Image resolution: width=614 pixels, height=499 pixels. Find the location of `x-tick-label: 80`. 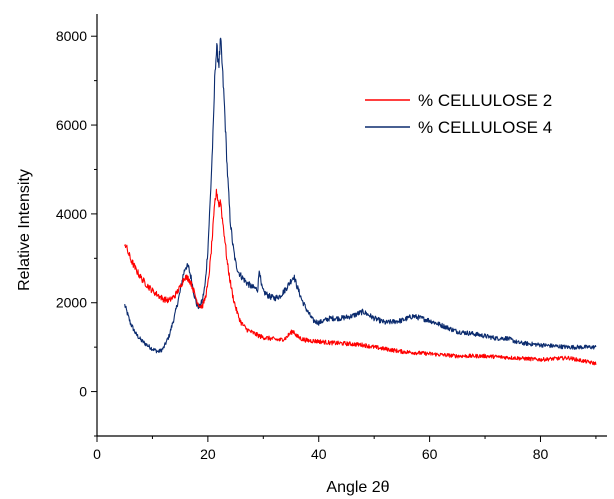

x-tick-label: 80 is located at coordinates (541, 454).